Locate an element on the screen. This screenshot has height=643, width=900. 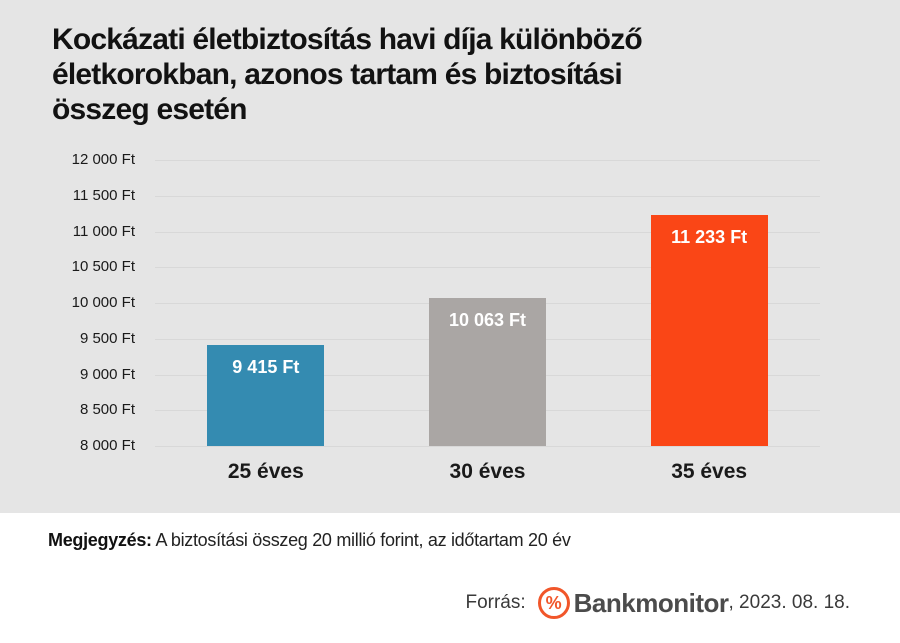
percent-symbol: % is located at coordinates (553, 602).